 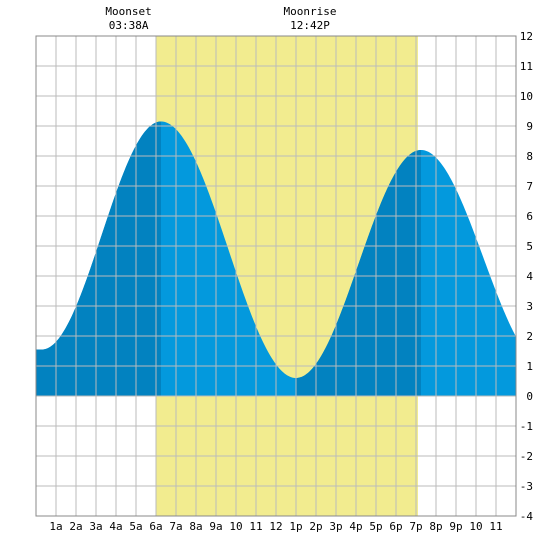 What do you see at coordinates (129, 25) in the screenshot?
I see `annotation-time: 03:38A` at bounding box center [129, 25].